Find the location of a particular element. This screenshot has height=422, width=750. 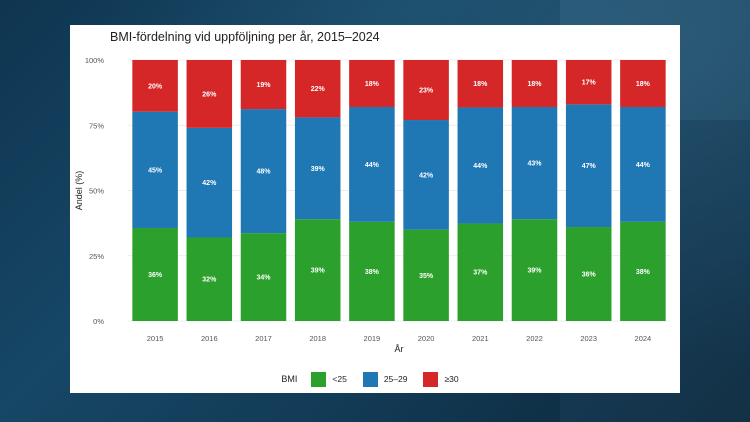

bar-label: 45% is located at coordinates (155, 170).